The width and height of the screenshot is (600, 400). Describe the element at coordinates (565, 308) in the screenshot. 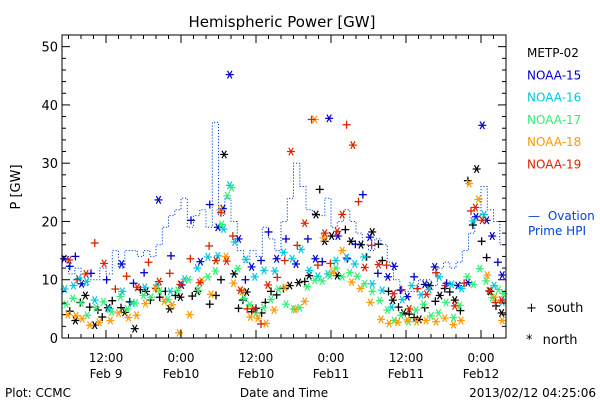

I see `south-label: south` at that location.